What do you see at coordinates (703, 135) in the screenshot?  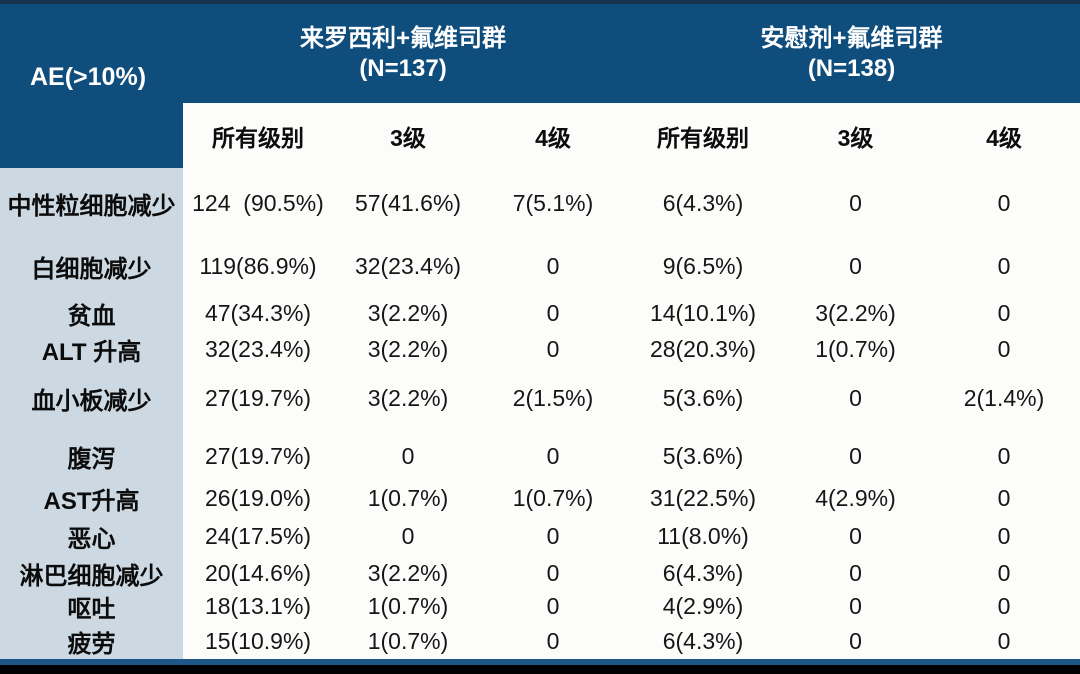 I see `subheader-all-grades-2: 所有级别` at bounding box center [703, 135].